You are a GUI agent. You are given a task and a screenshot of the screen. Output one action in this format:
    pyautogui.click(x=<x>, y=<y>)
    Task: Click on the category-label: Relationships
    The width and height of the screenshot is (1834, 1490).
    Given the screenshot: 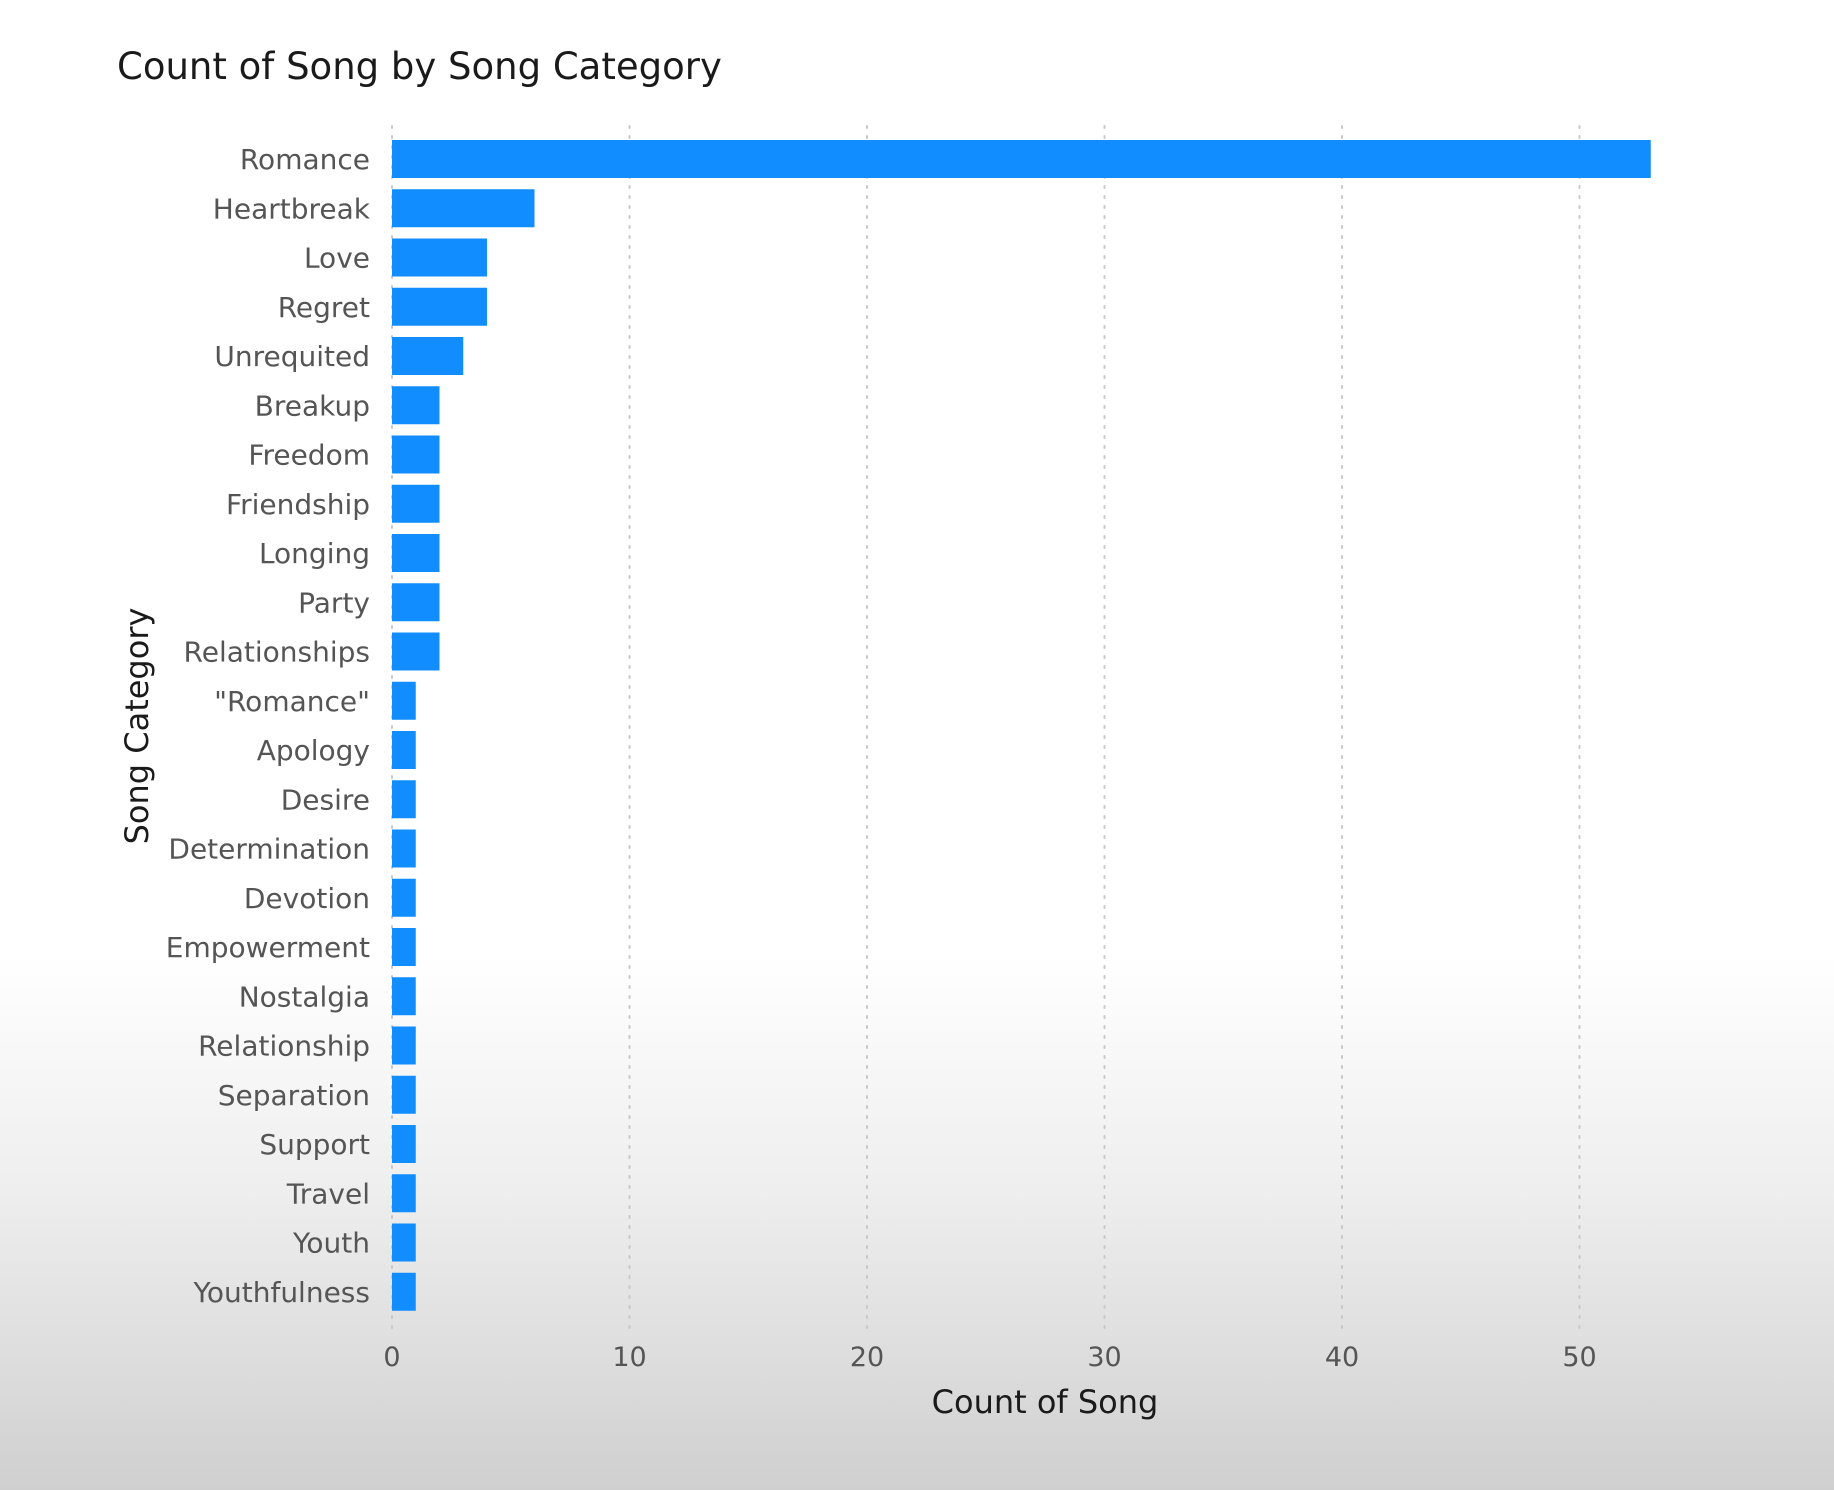 What is the action you would take?
    pyautogui.click(x=277, y=652)
    